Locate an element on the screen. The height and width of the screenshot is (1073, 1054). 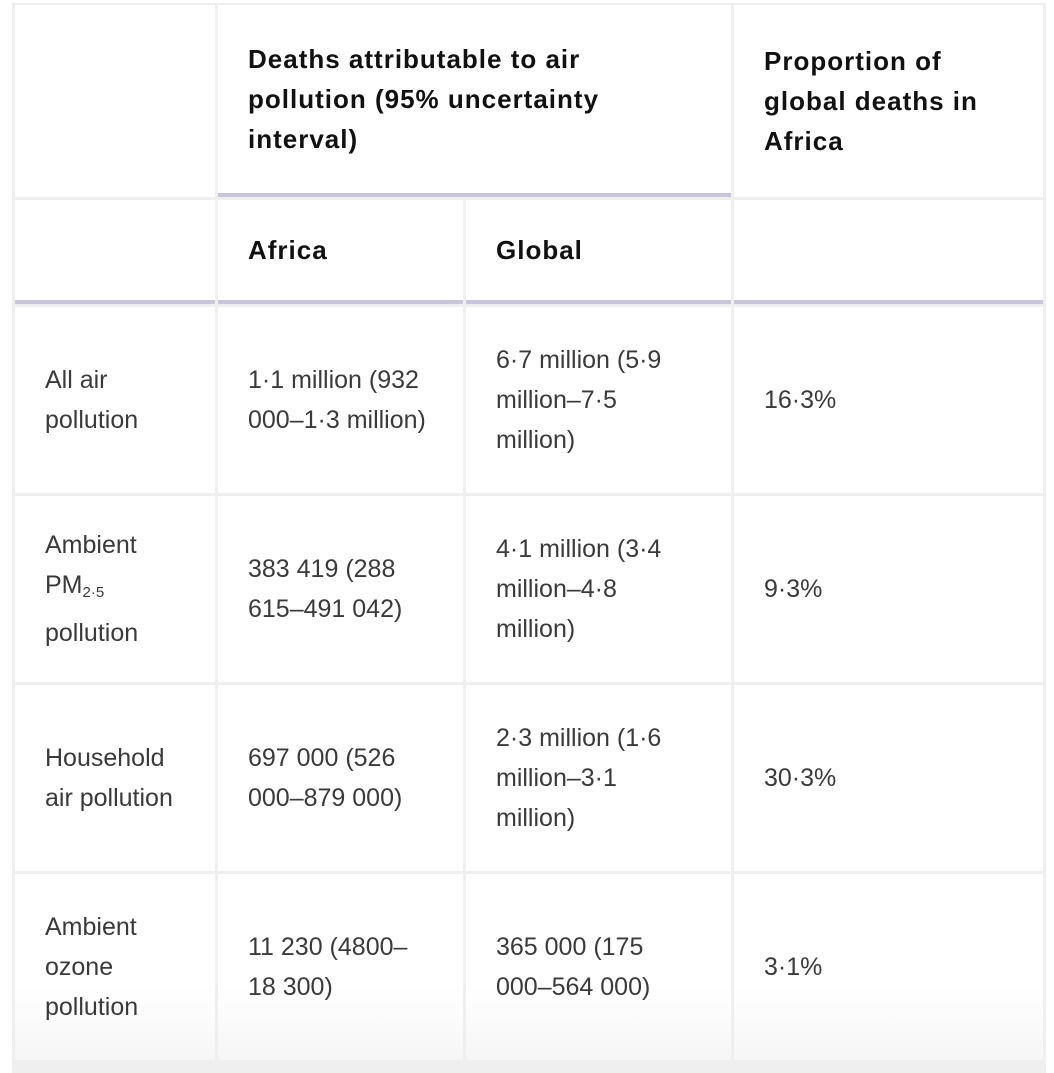
global-deaths: 6·7 million (5·9 million–7·5 million) is located at coordinates (598, 400).